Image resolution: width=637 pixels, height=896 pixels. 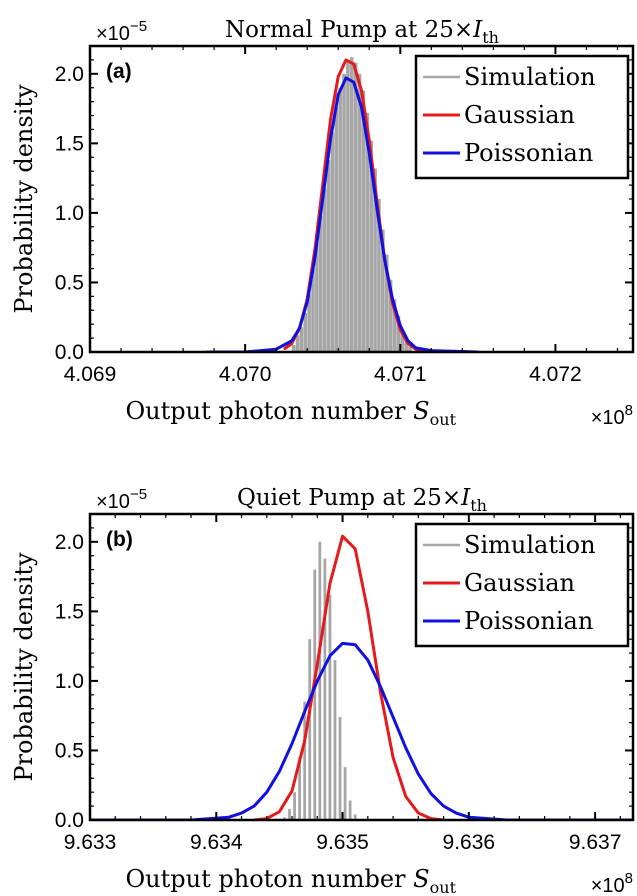 I want to click on gaussian-curve, so click(x=348, y=677).